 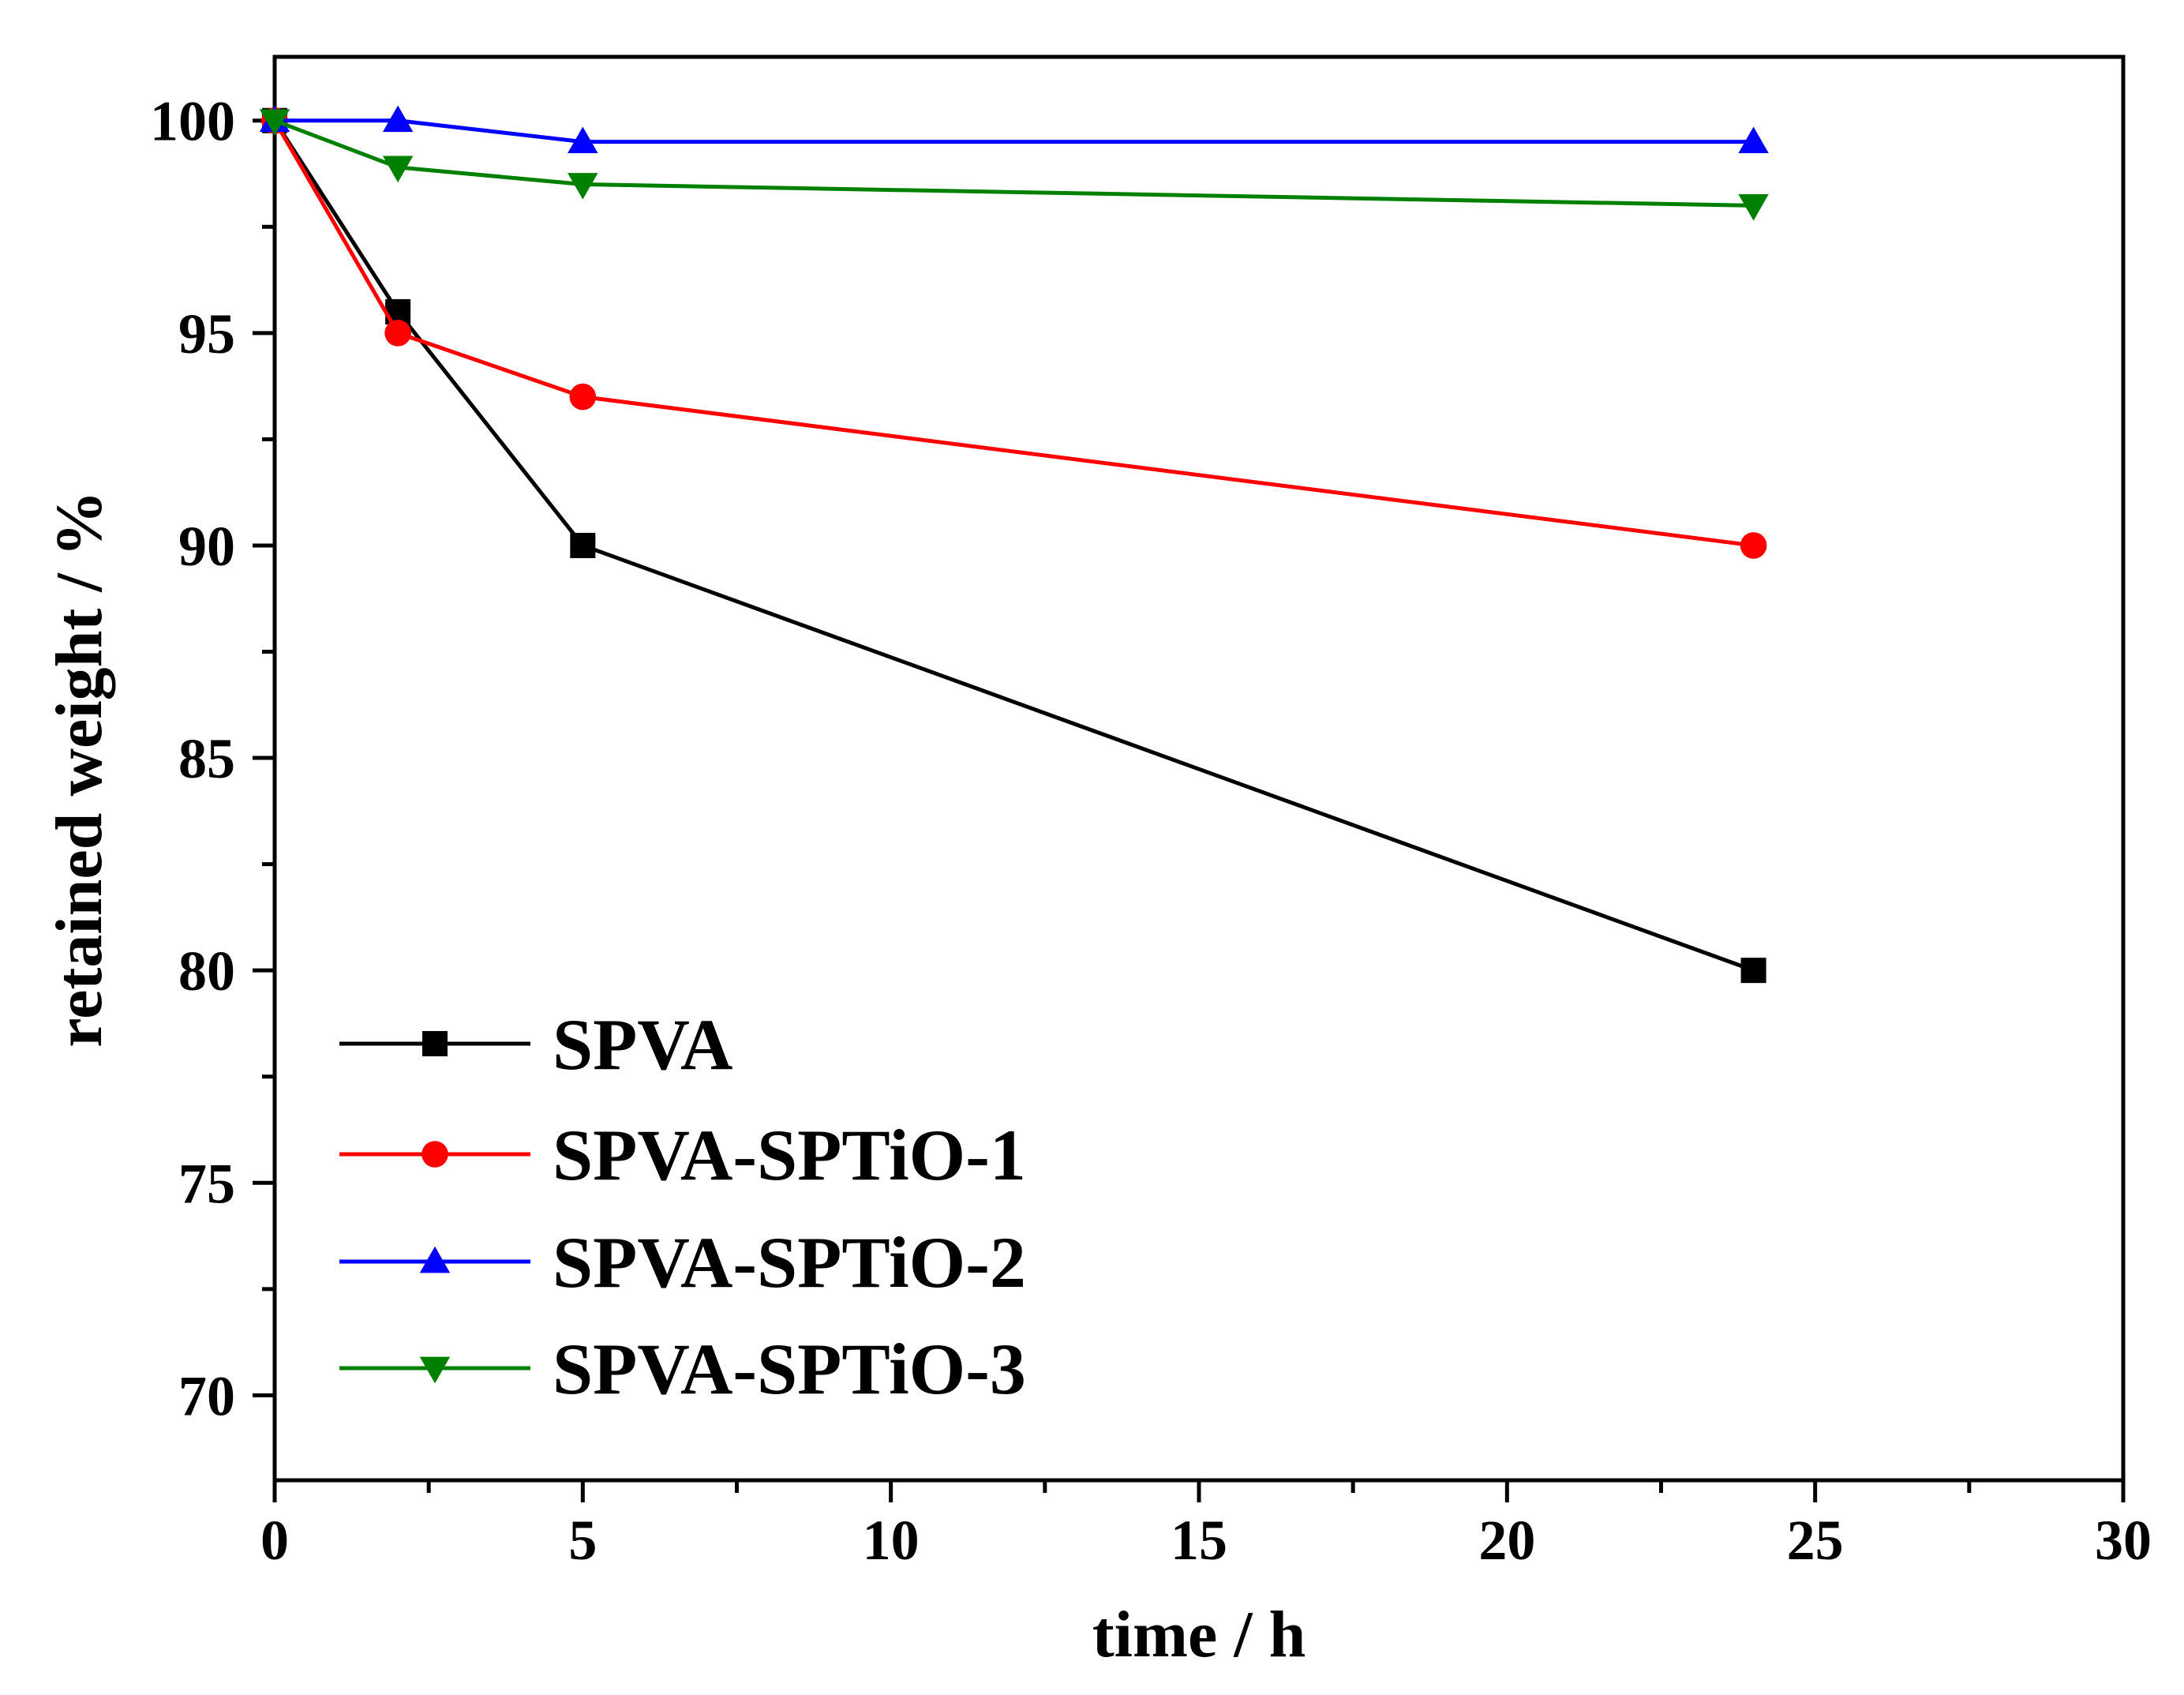 What do you see at coordinates (206, 334) in the screenshot?
I see `y-tick-label: 95` at bounding box center [206, 334].